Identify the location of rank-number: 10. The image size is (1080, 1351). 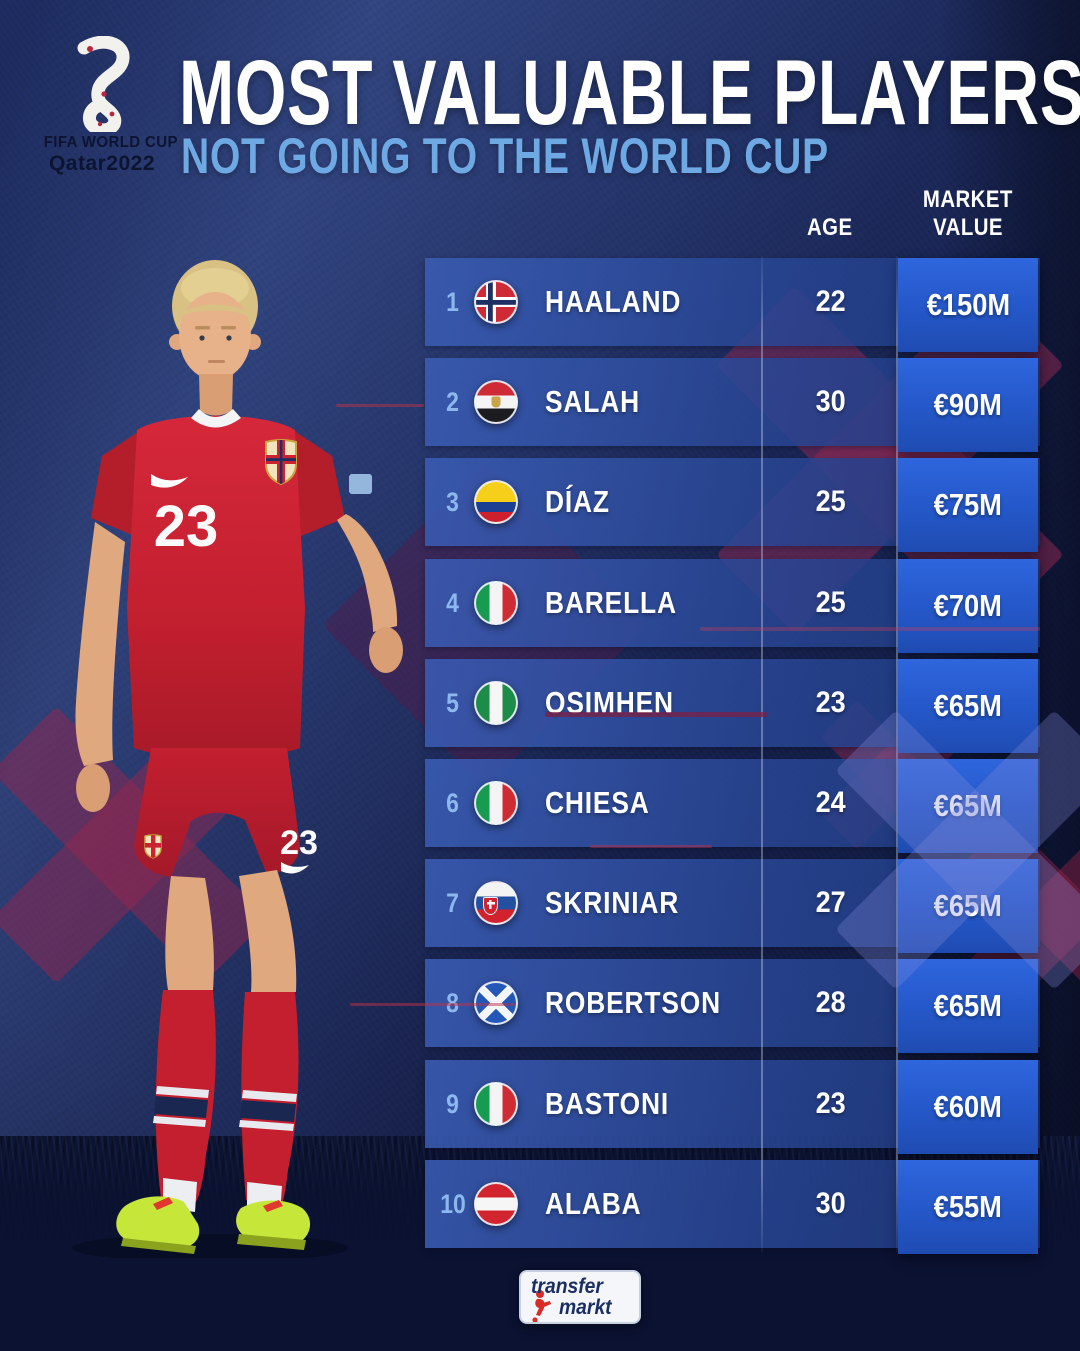
(453, 1203).